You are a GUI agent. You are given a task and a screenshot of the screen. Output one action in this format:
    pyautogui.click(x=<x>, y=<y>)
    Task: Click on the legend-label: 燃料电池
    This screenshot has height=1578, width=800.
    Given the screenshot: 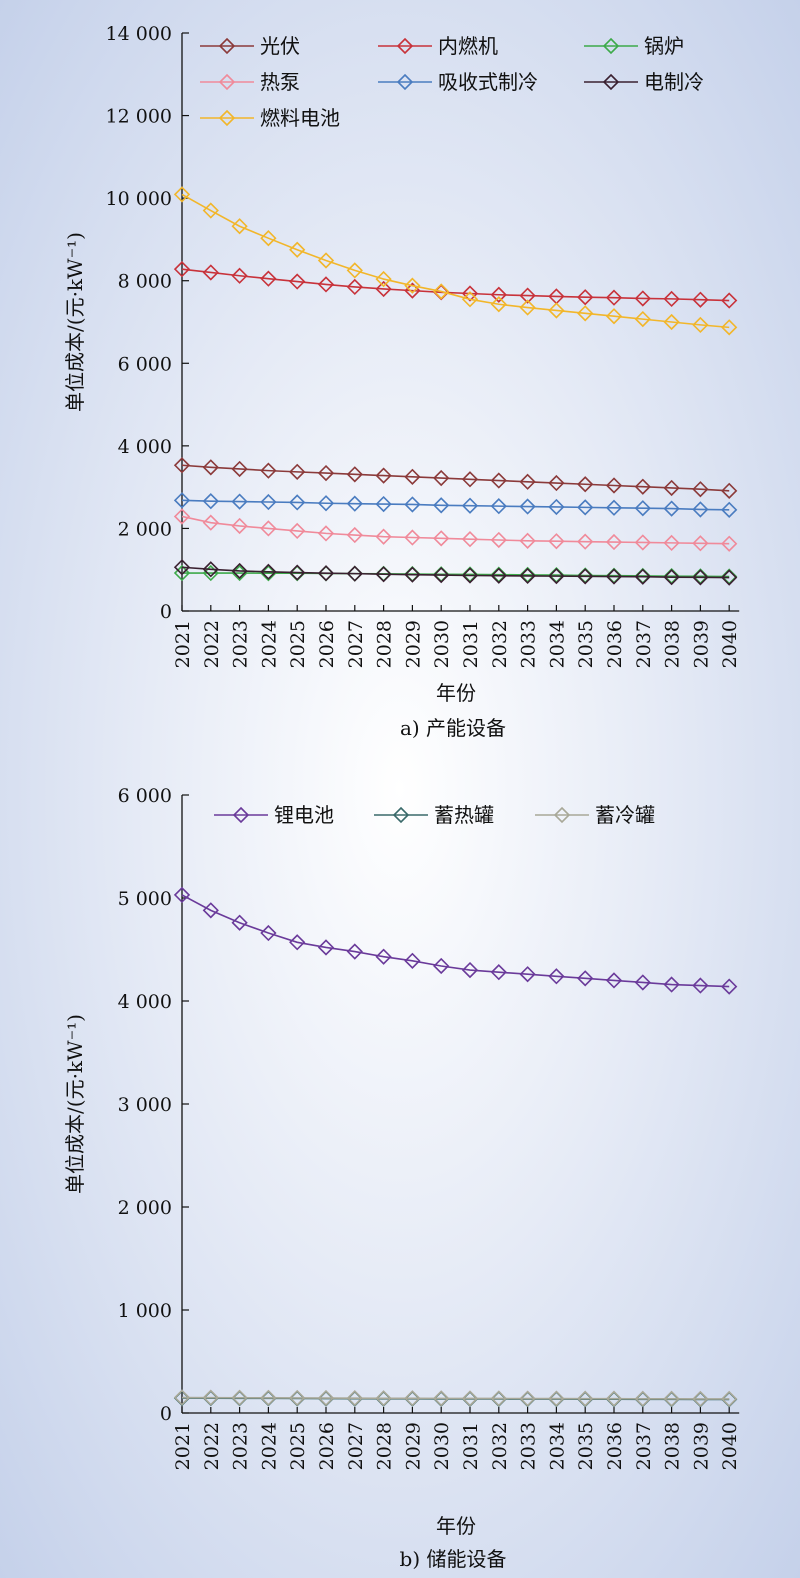 What is the action you would take?
    pyautogui.click(x=300, y=118)
    